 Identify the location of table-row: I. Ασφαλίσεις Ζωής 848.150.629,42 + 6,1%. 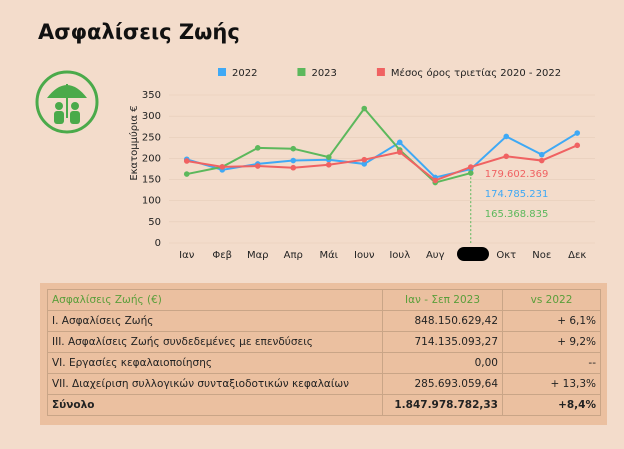
(324, 321).